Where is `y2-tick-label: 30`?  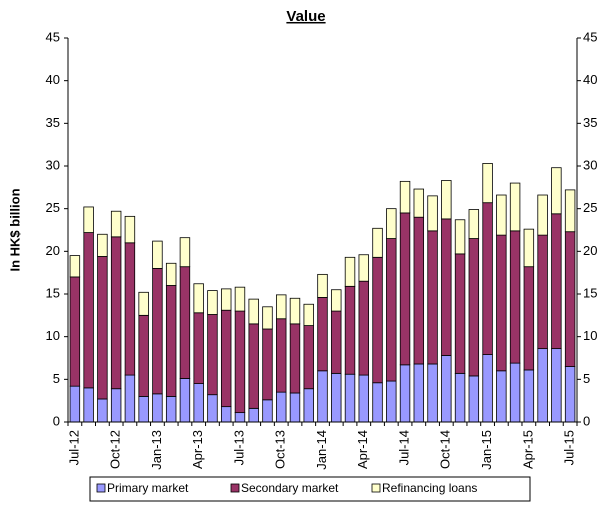 y2-tick-label: 30 is located at coordinates (590, 164).